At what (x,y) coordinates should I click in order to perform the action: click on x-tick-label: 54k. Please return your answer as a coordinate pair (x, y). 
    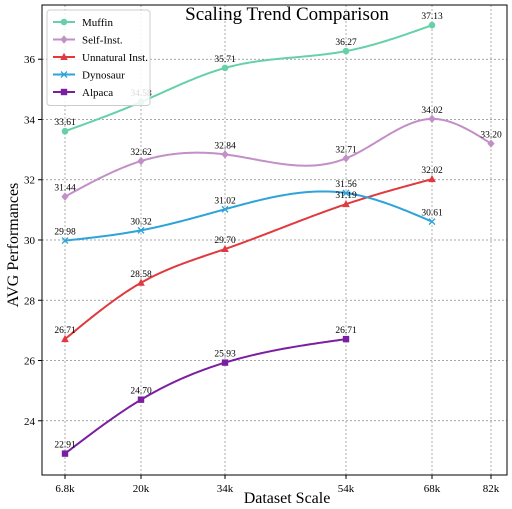
    Looking at the image, I should click on (346, 489).